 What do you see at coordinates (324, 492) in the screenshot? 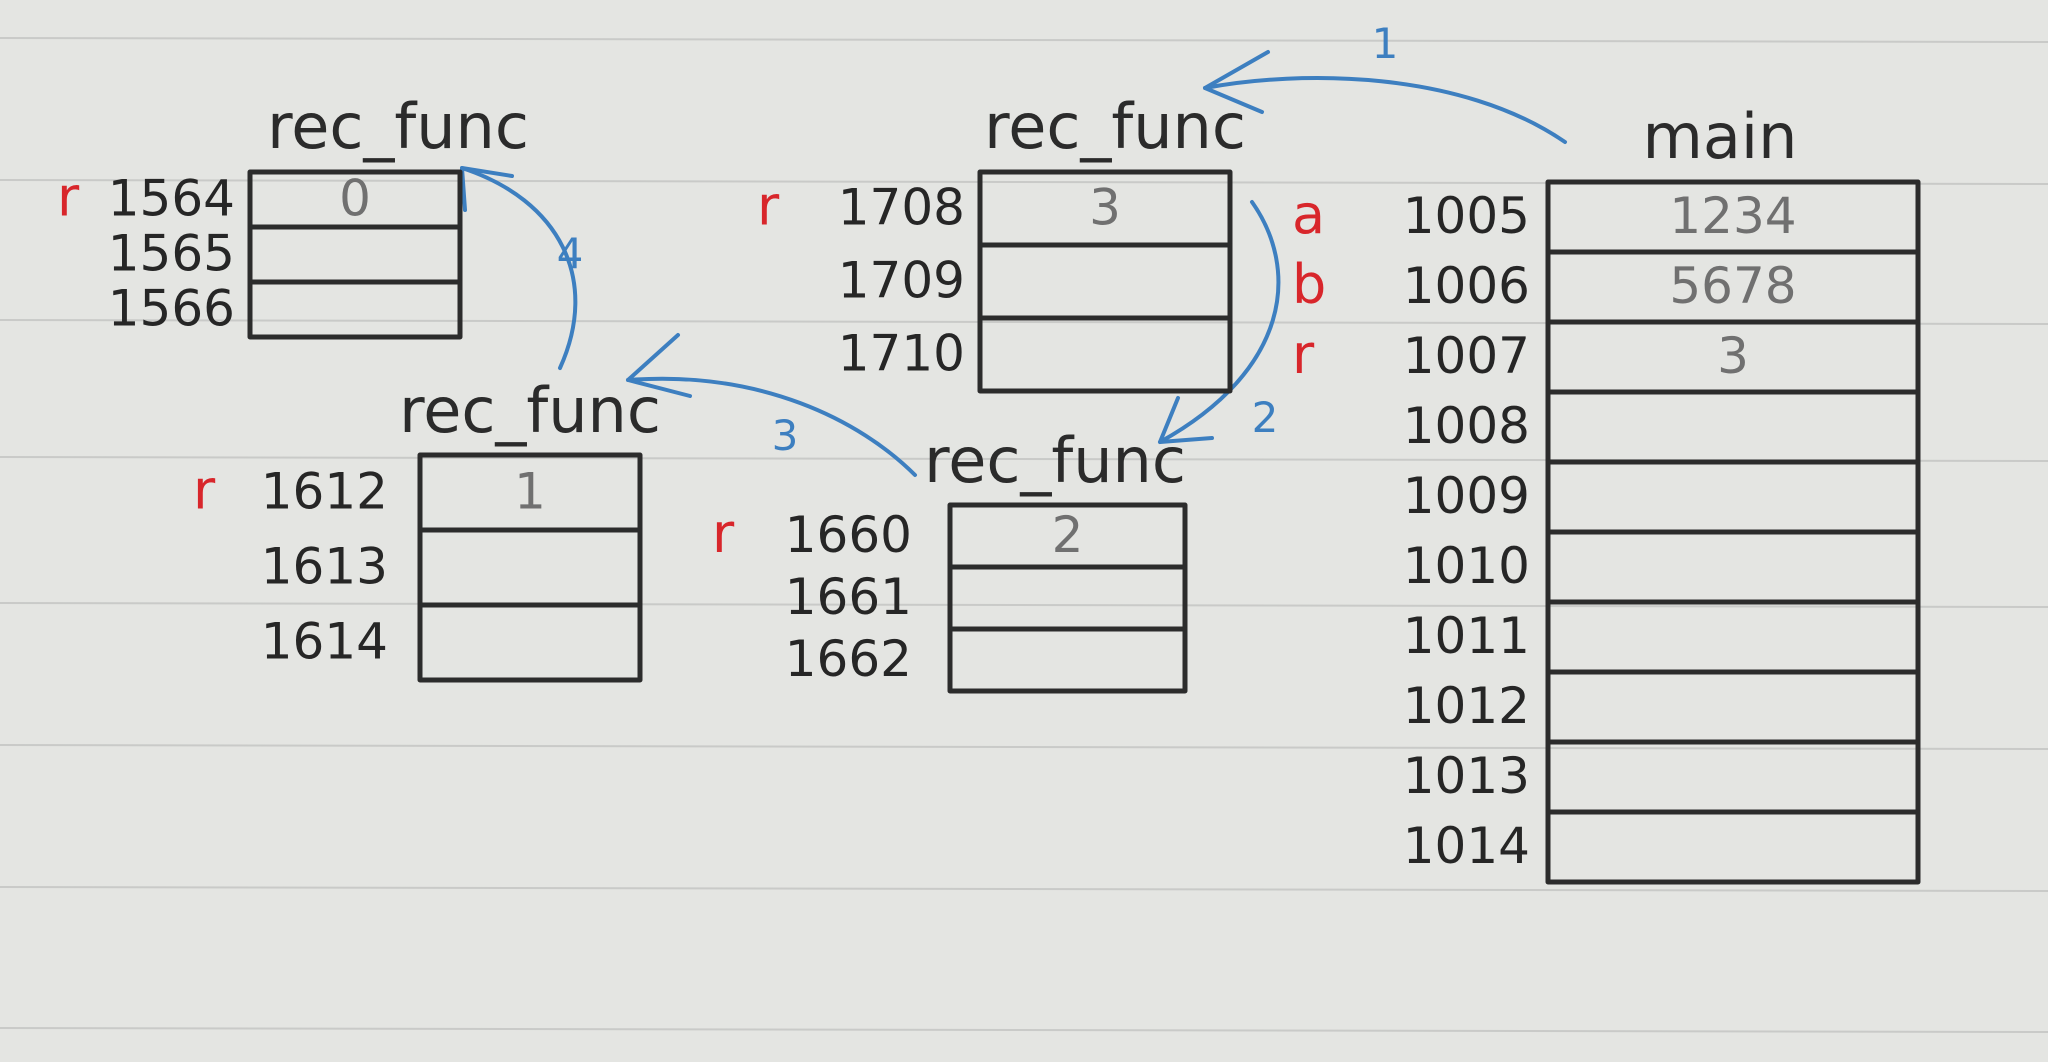
I see `memory-address: 1612` at bounding box center [324, 492].